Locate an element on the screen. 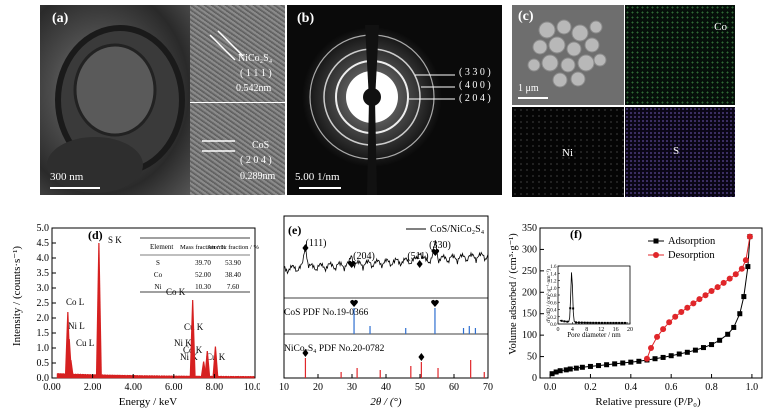 This screenshot has width=769, height=411. ref-cos: CoS PDF No.19-0366 is located at coordinates (326, 313).